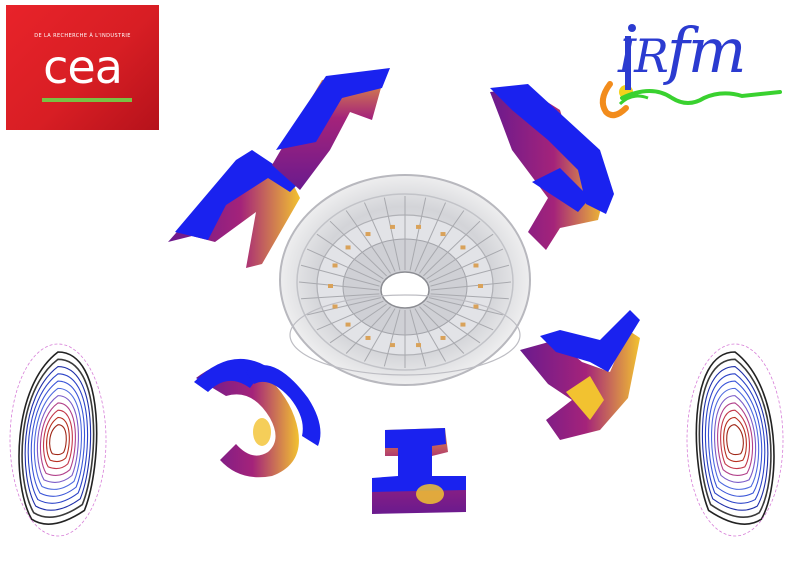  Describe the element at coordinates (552, 167) in the screenshot. I see `letter-e` at that location.